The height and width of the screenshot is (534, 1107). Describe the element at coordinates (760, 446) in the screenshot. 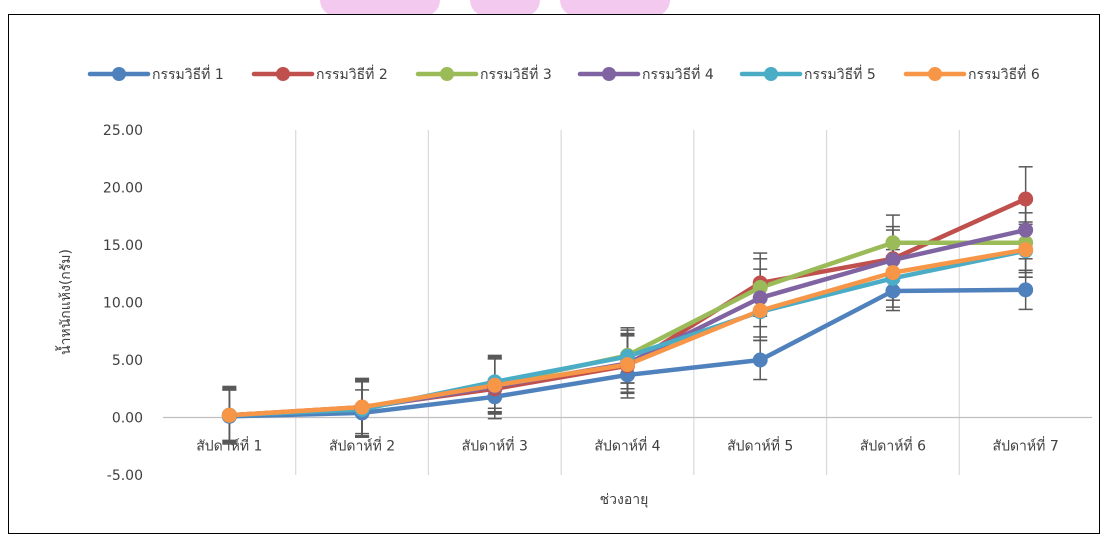

I see `x-tick-label: สัปดาห์ที่ 5` at that location.